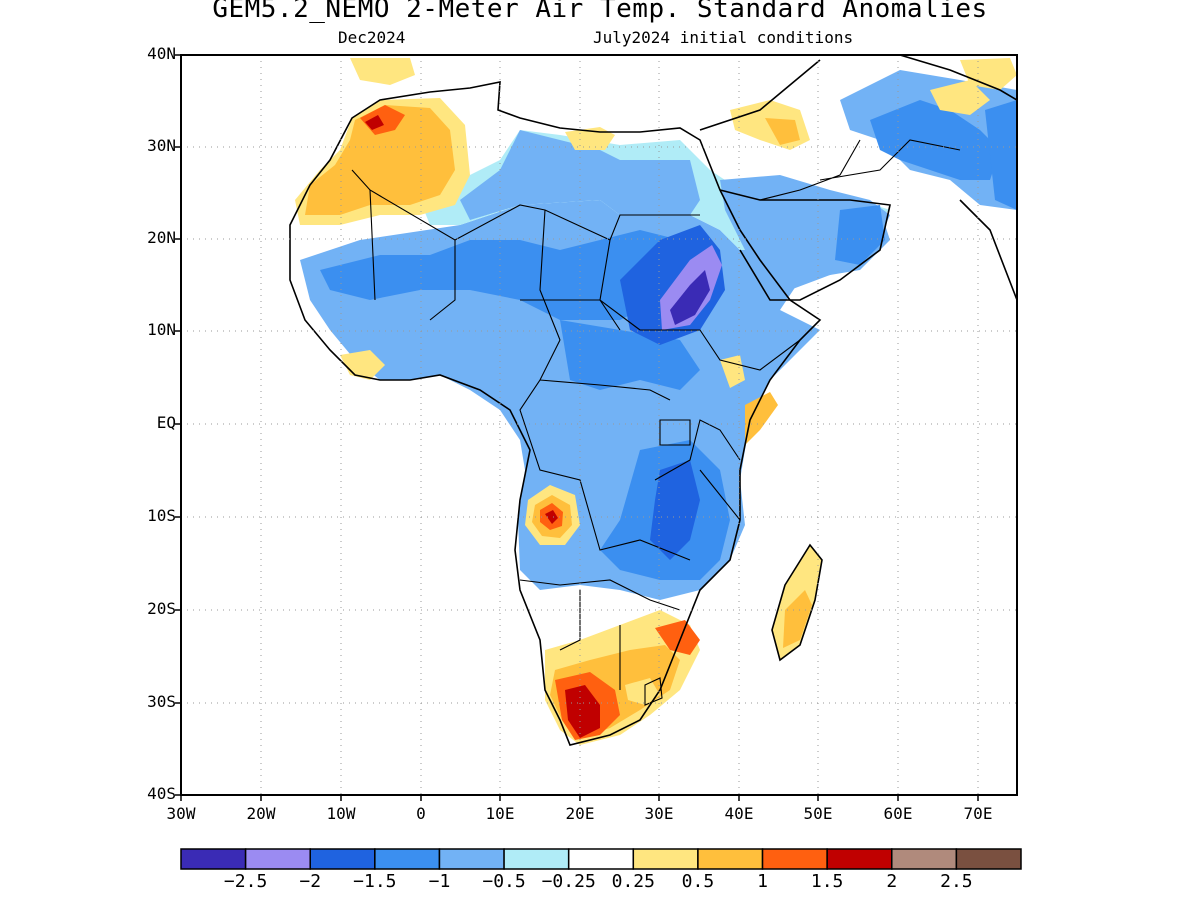 This screenshot has height=900, width=1200. I want to click on south-africa-hot, so click(582, 711).